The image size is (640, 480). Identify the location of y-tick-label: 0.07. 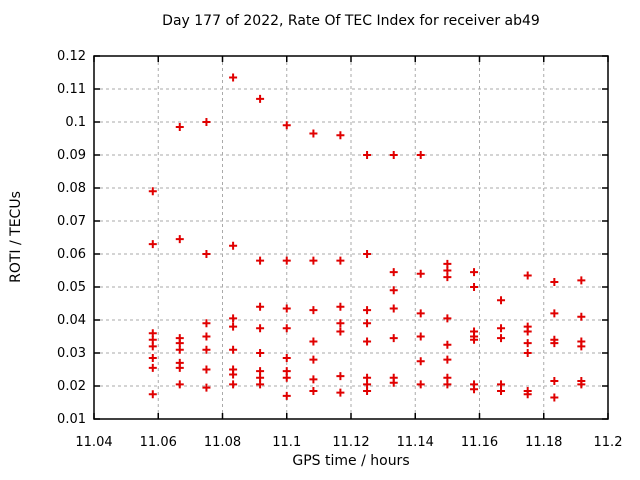
(71, 221).